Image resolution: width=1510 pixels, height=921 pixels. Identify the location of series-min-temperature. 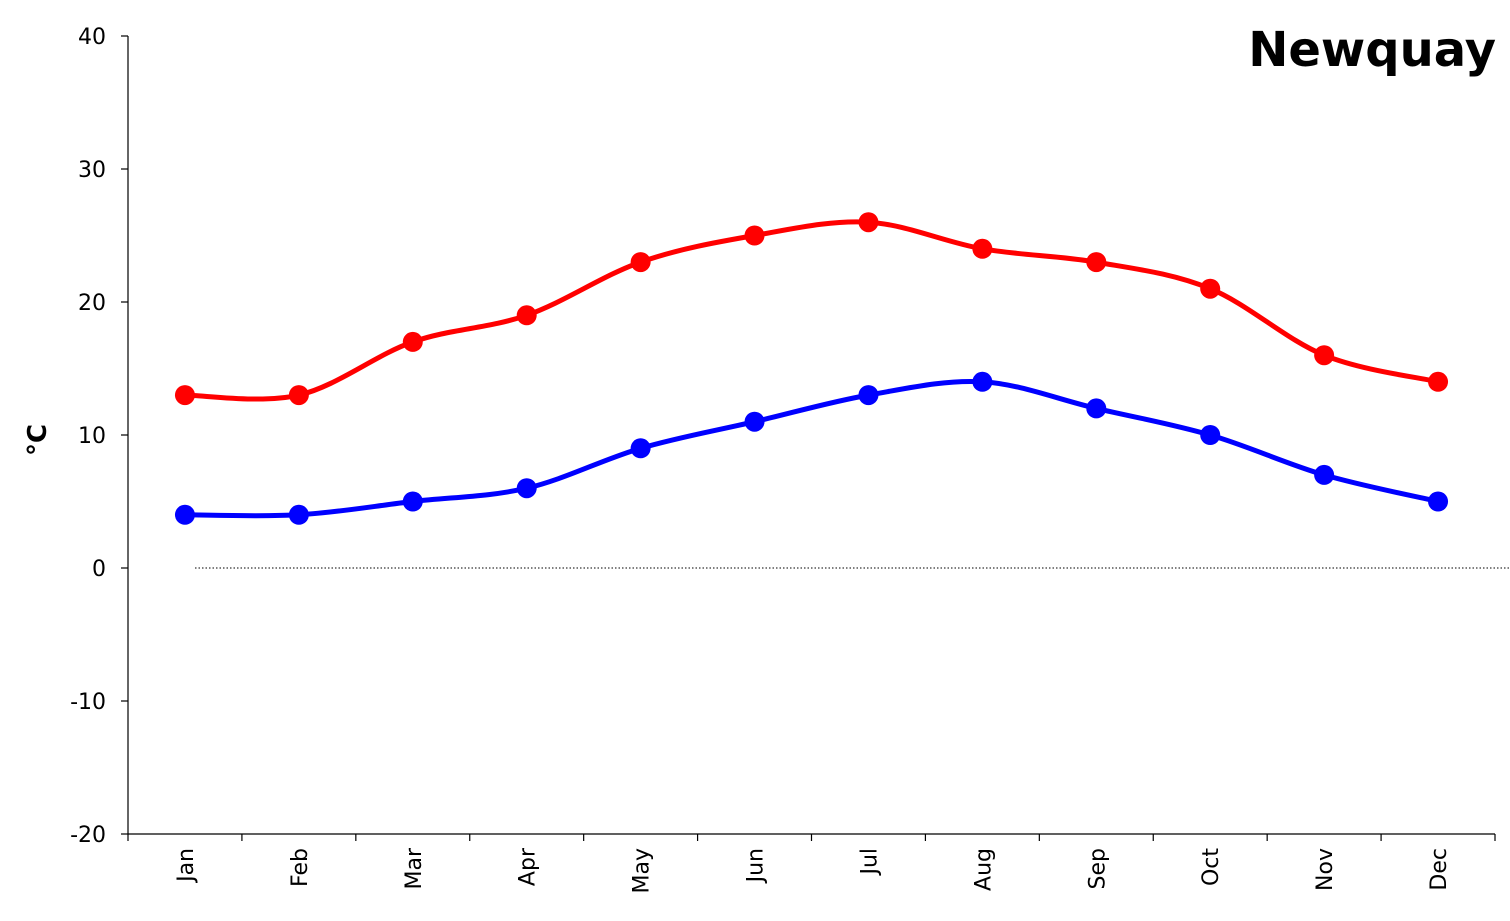
(811, 448).